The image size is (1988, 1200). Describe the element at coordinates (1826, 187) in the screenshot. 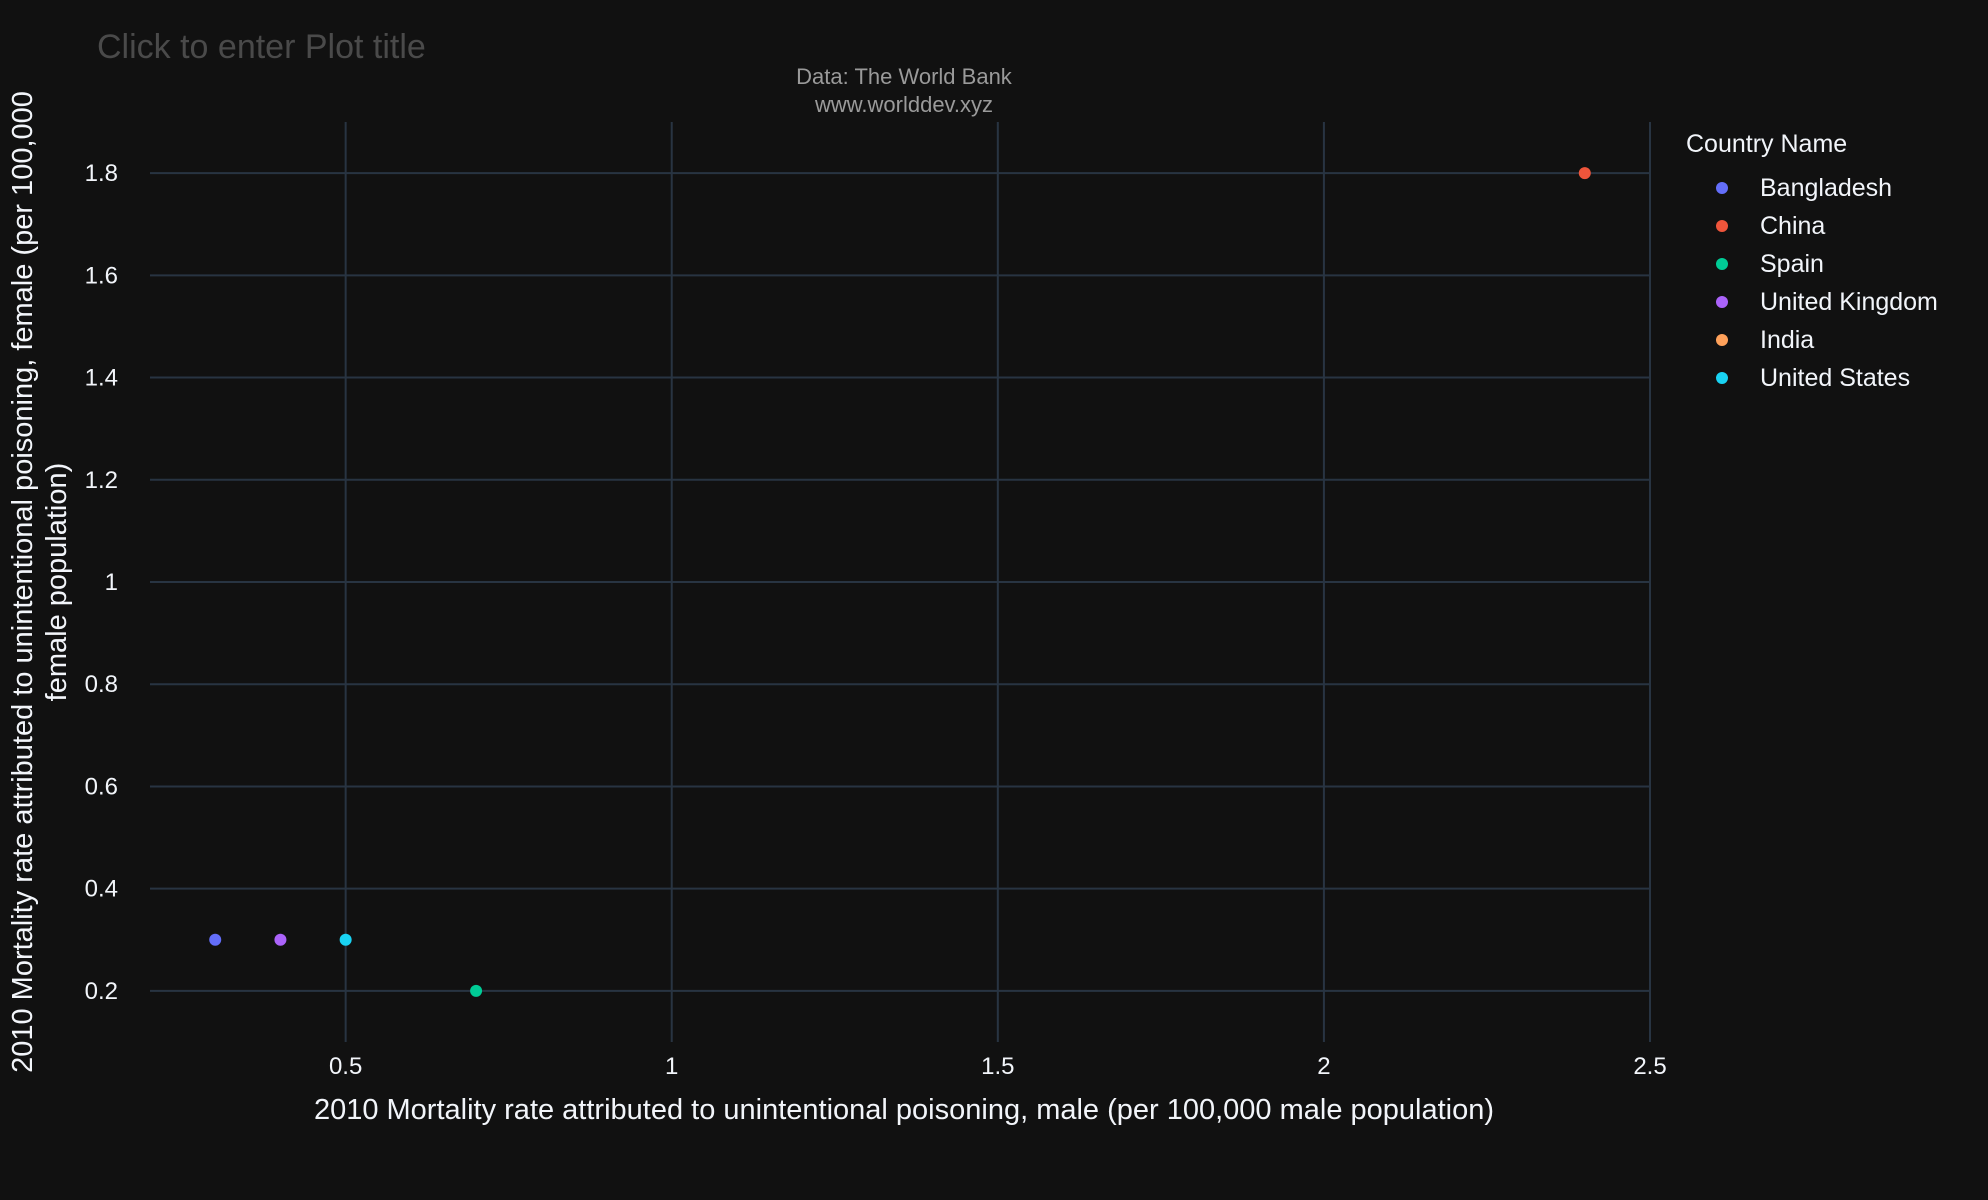

I see `legend-label: Bangladesh` at that location.